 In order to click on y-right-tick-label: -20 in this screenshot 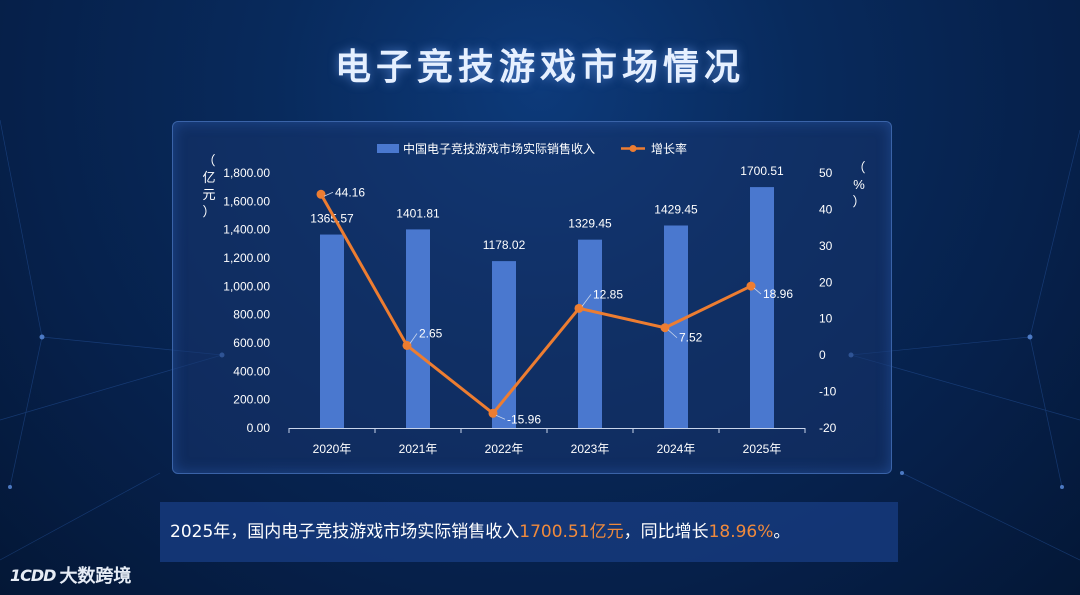, I will do `click(828, 428)`.